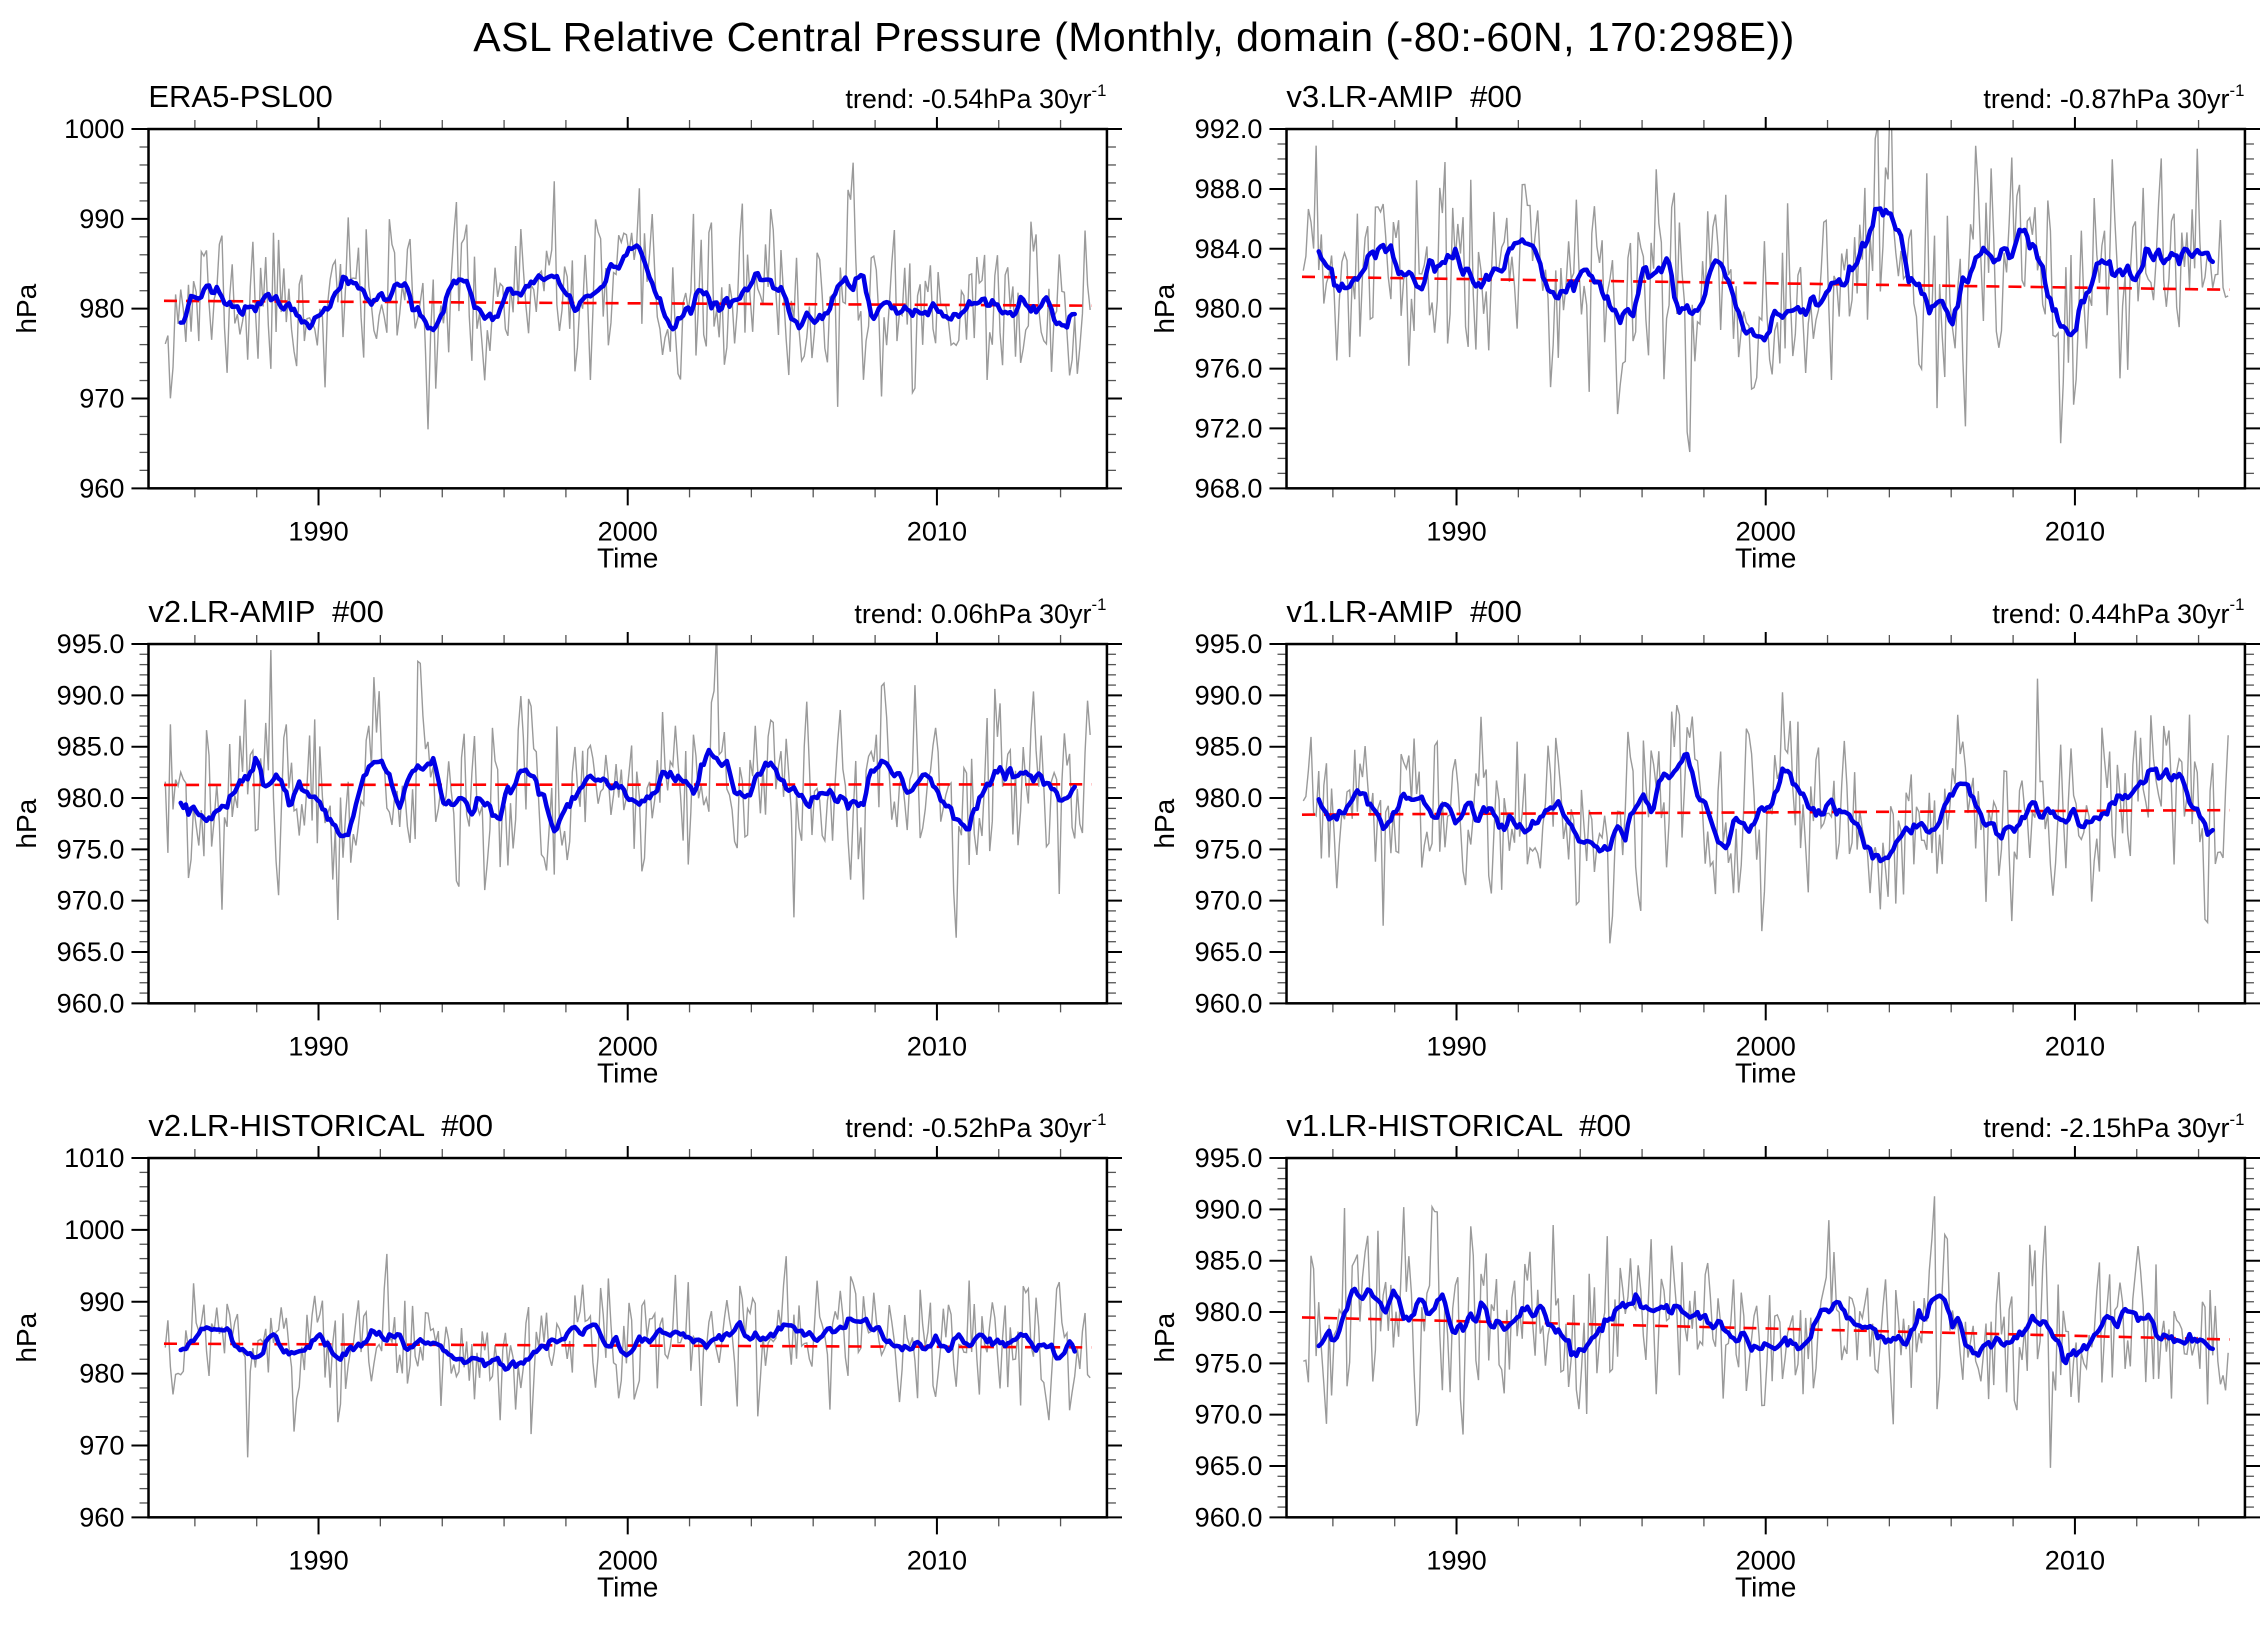 This screenshot has height=1637, width=2268. I want to click on trend-text: trend: 0.06hPa 30yr, so click(973, 613).